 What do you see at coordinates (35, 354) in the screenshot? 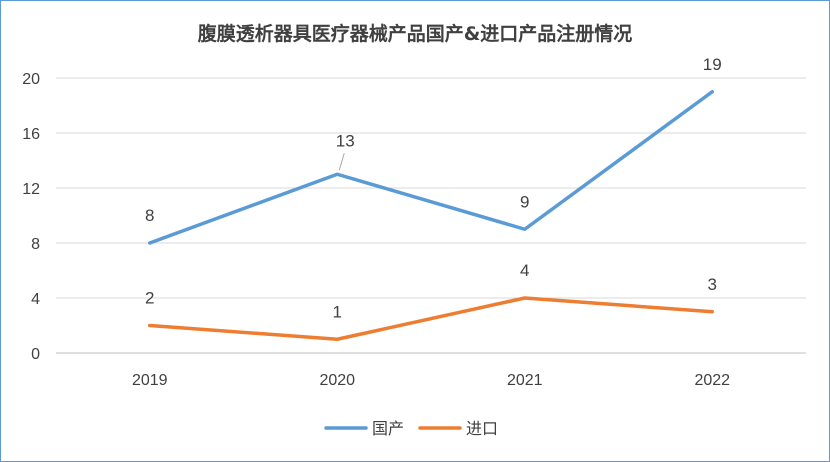
I see `y-tick-label: 0` at bounding box center [35, 354].